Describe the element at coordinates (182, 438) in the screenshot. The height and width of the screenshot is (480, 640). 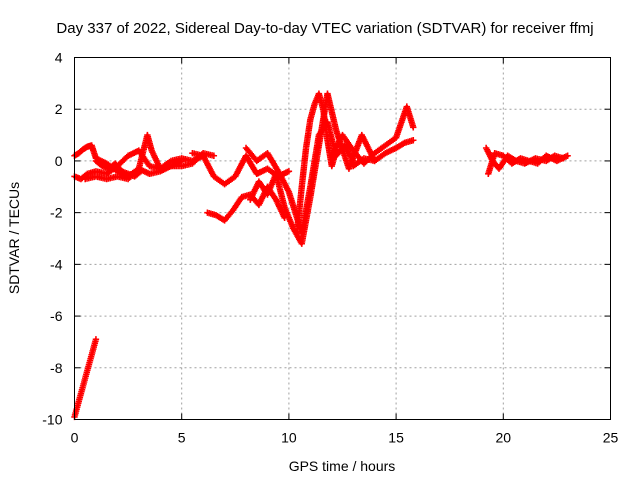
I see `x-tick-label: 5` at that location.